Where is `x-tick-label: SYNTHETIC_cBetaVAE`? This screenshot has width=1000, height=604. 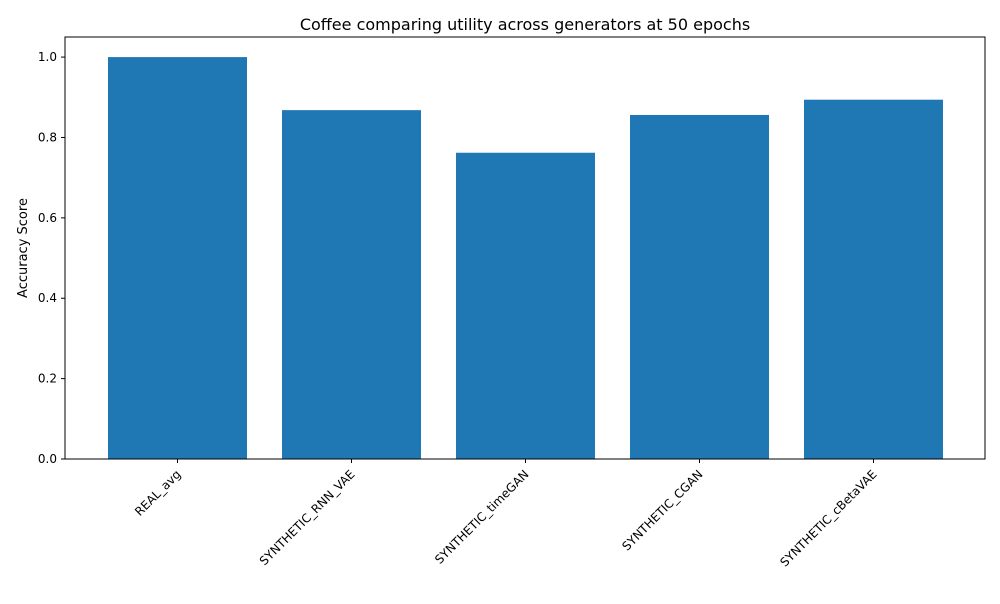 x-tick-label: SYNTHETIC_cBetaVAE is located at coordinates (828, 518).